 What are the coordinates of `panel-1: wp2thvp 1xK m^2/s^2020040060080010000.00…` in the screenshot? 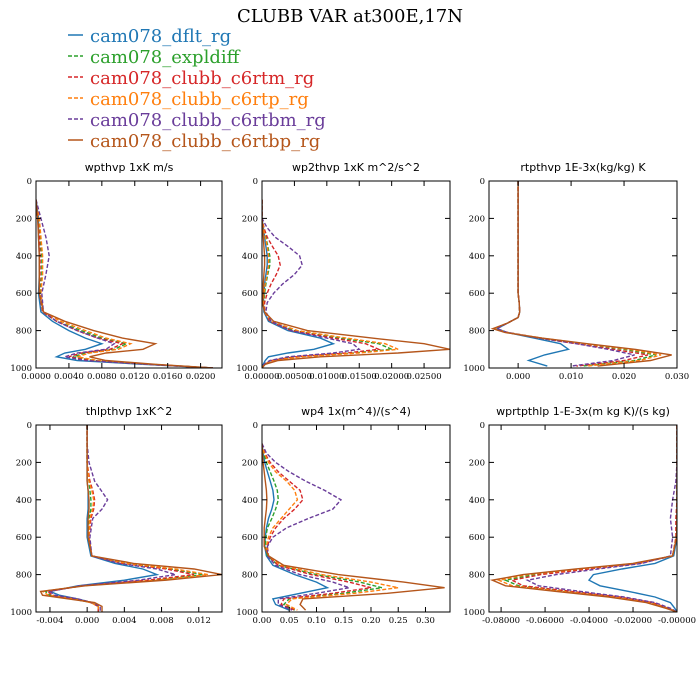 It's located at (343, 271).